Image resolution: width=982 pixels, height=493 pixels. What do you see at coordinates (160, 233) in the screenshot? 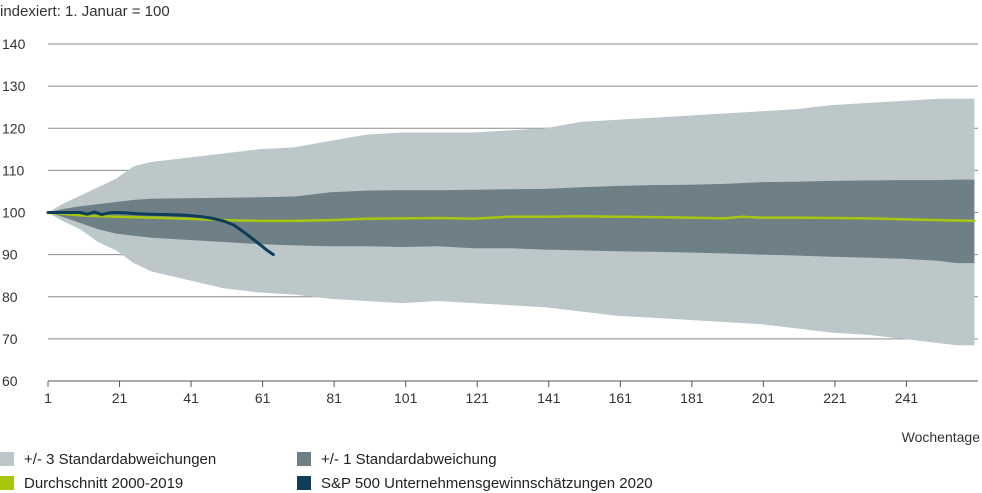
I see `line-sp500` at bounding box center [160, 233].